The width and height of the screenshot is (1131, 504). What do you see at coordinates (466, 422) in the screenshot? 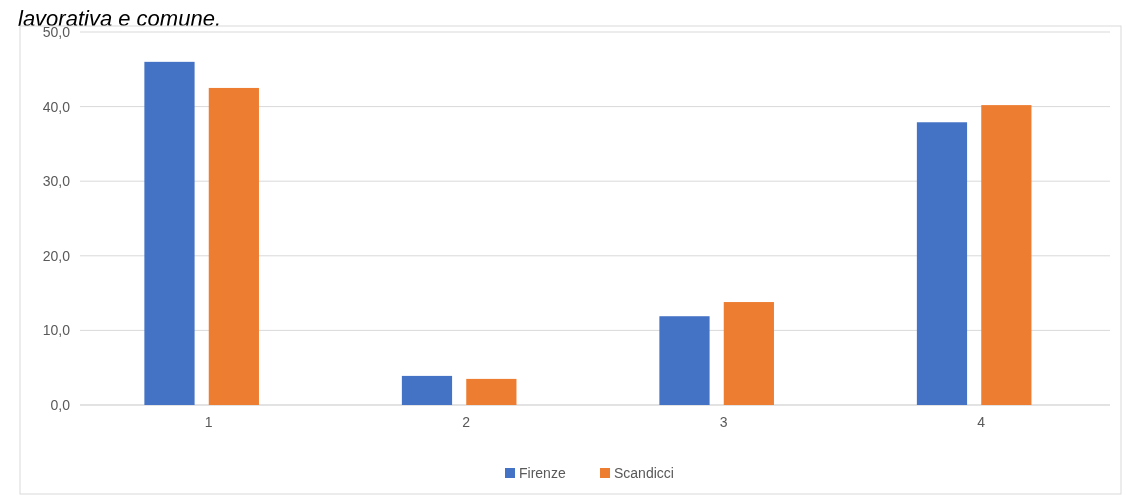
I see `x-tick-label: 2` at bounding box center [466, 422].